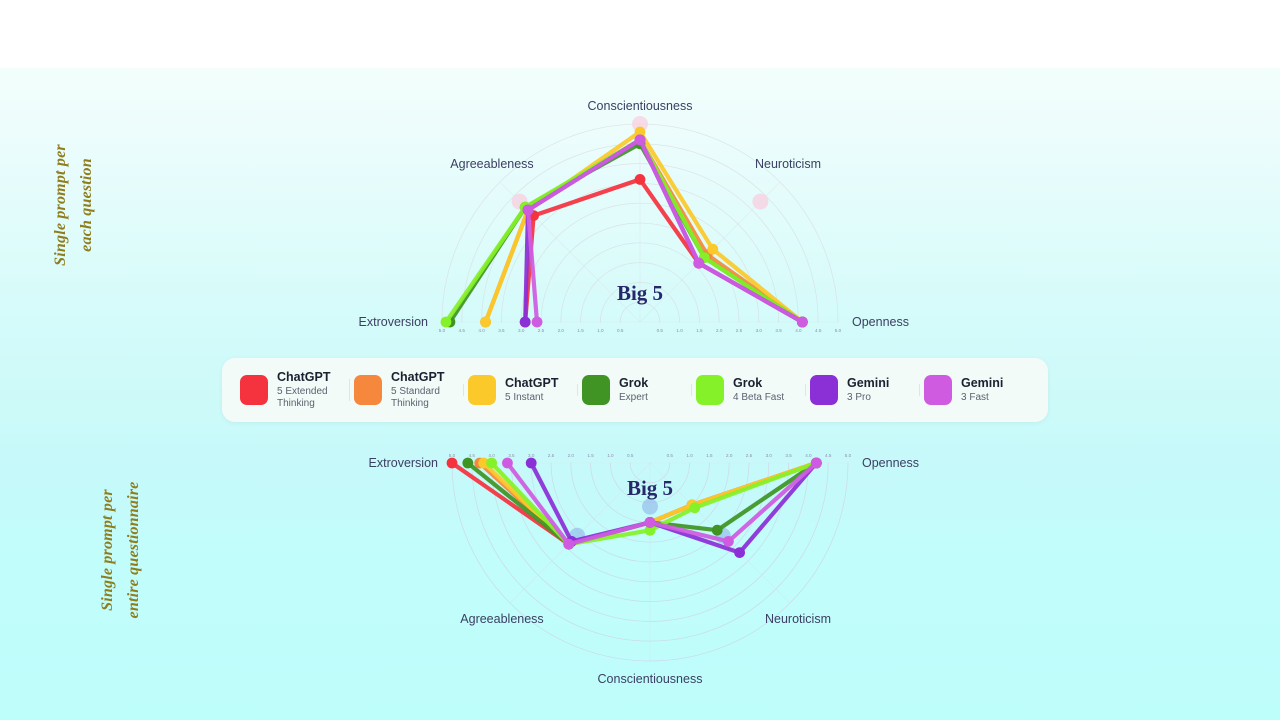 This screenshot has width=1280, height=720. I want to click on legend-item-chatgpt-0: ChatGPT 5 Extended Thinking, so click(293, 390).